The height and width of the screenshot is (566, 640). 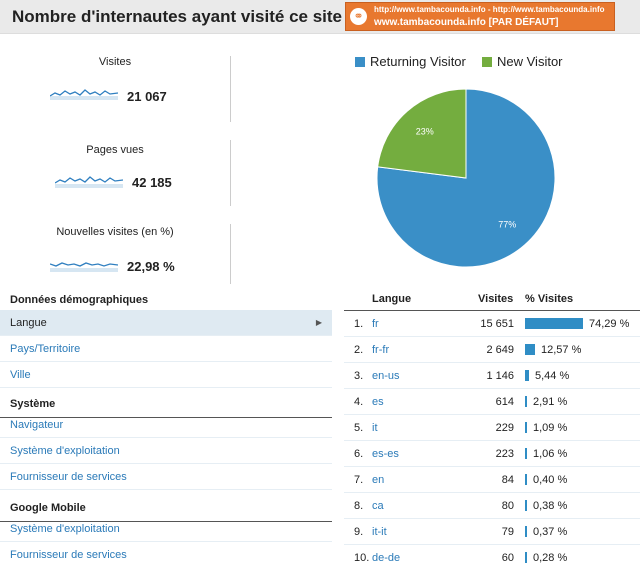 I want to click on row-rank: 4., so click(x=359, y=402).